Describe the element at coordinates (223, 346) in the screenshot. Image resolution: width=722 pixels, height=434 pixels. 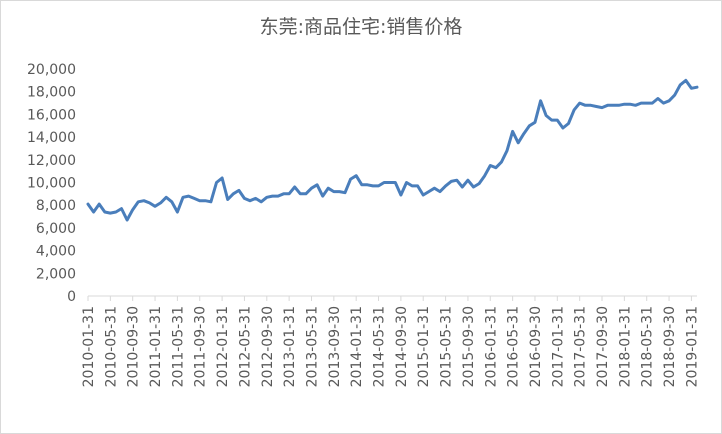
I see `x-tick-label: 2012-01-31` at that location.